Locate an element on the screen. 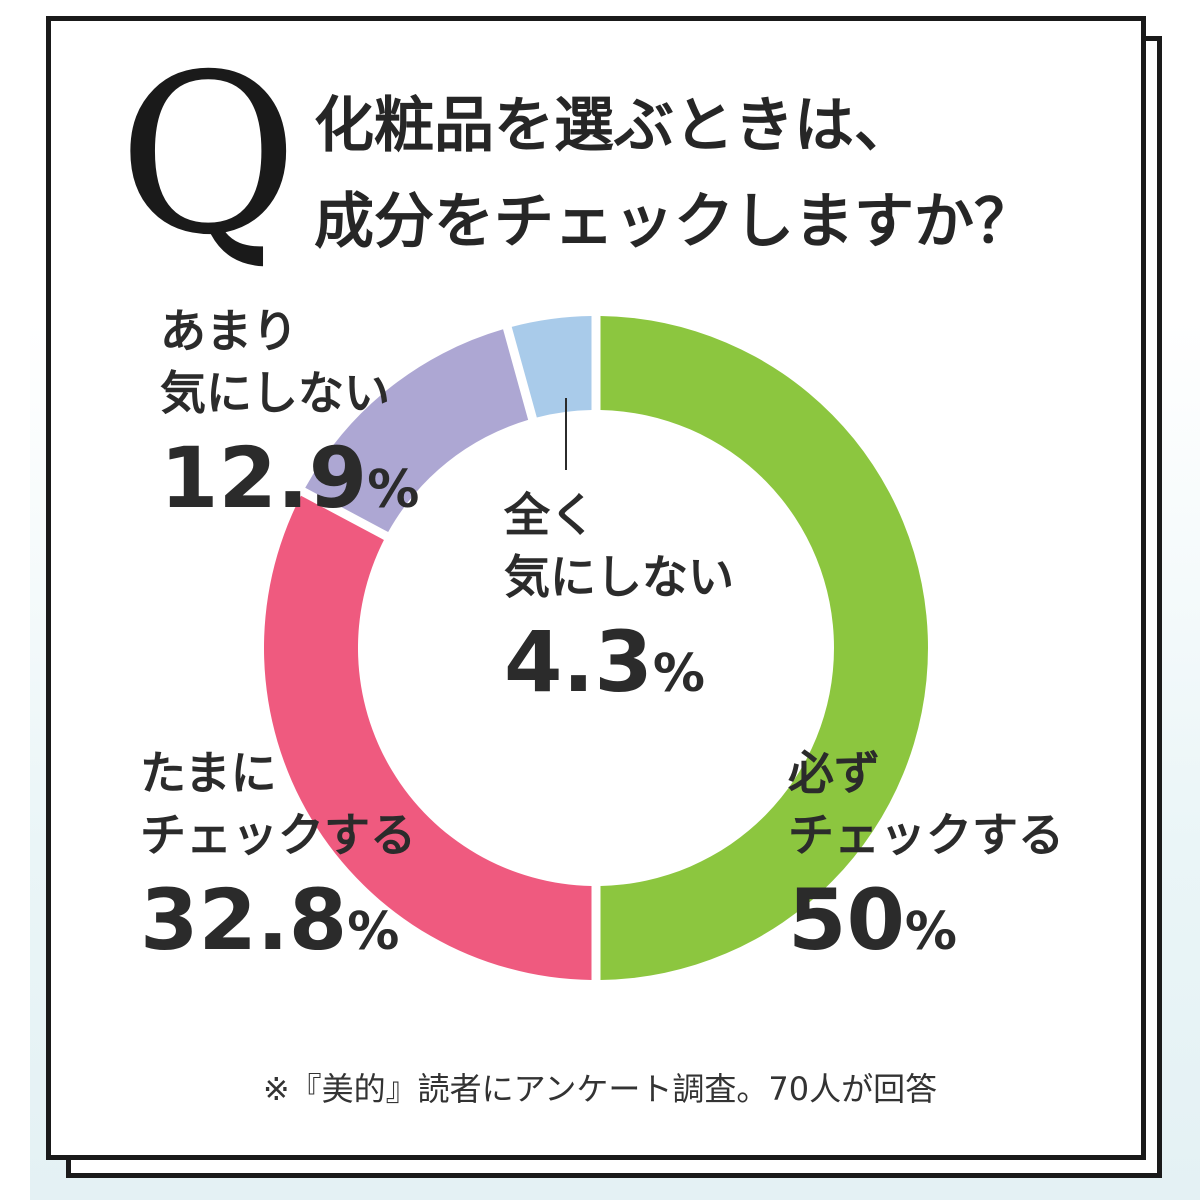 The width and height of the screenshot is (1200, 1200). label-rarely: あまり 気にしない 12.9% is located at coordinates (289, 419).